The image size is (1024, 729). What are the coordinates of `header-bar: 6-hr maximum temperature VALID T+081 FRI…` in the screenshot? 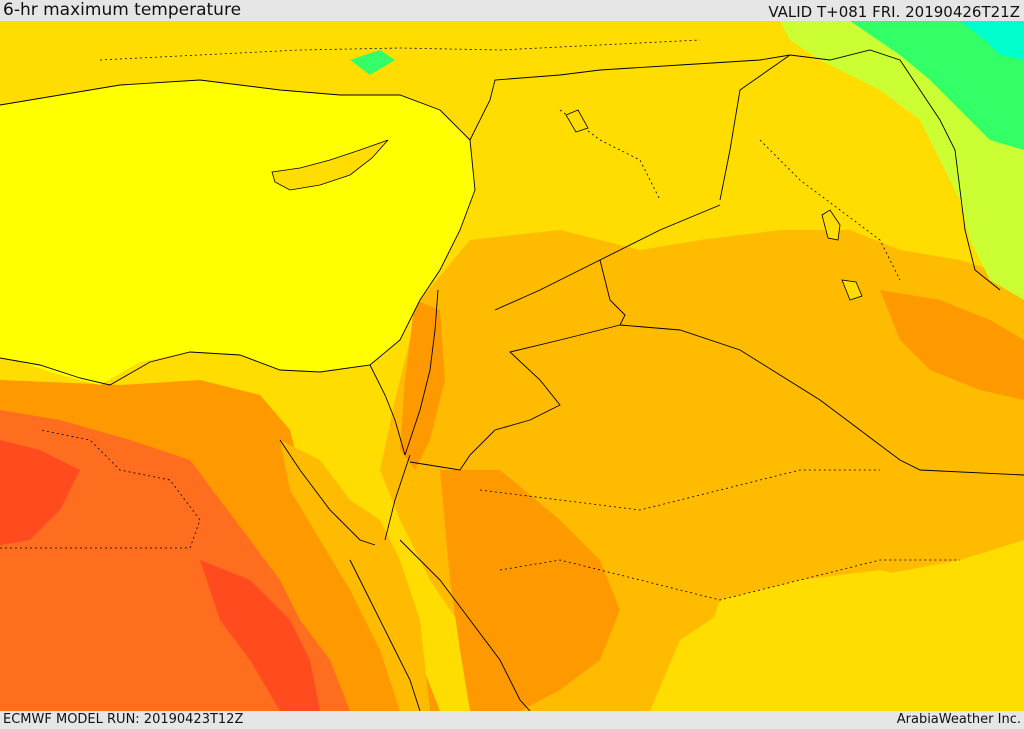 It's located at (512, 10).